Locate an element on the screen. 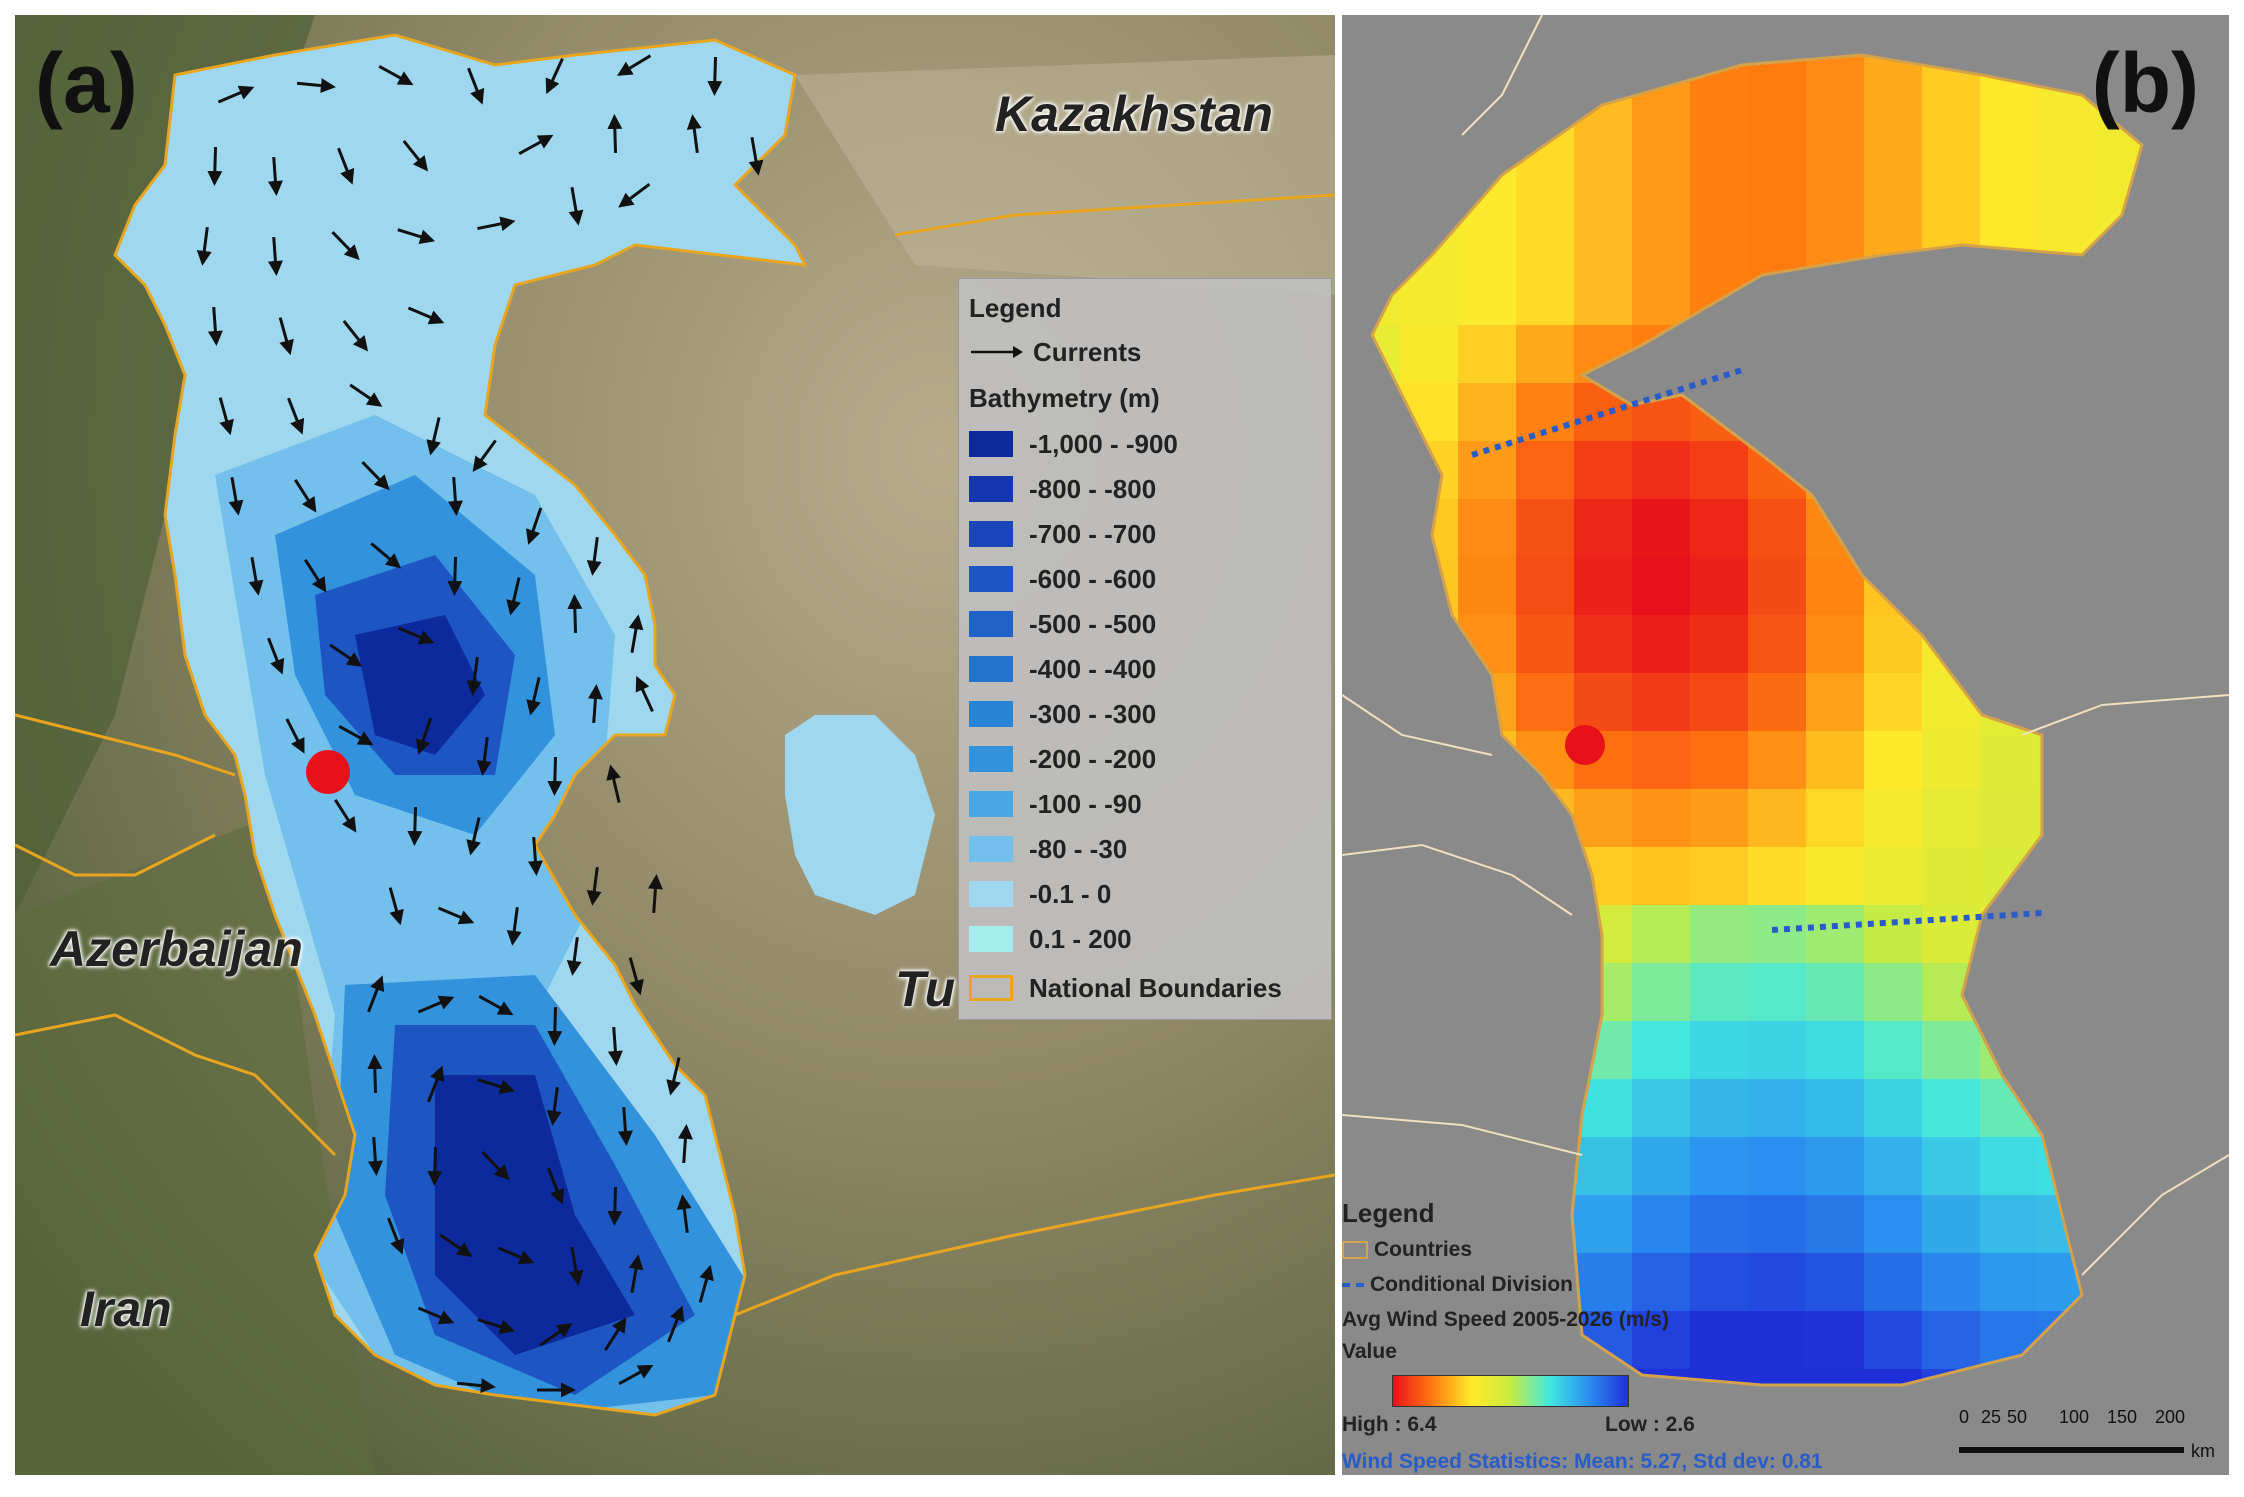 The height and width of the screenshot is (1497, 2244). legend-bathymetry-row: -80 - -30 is located at coordinates (1048, 849).